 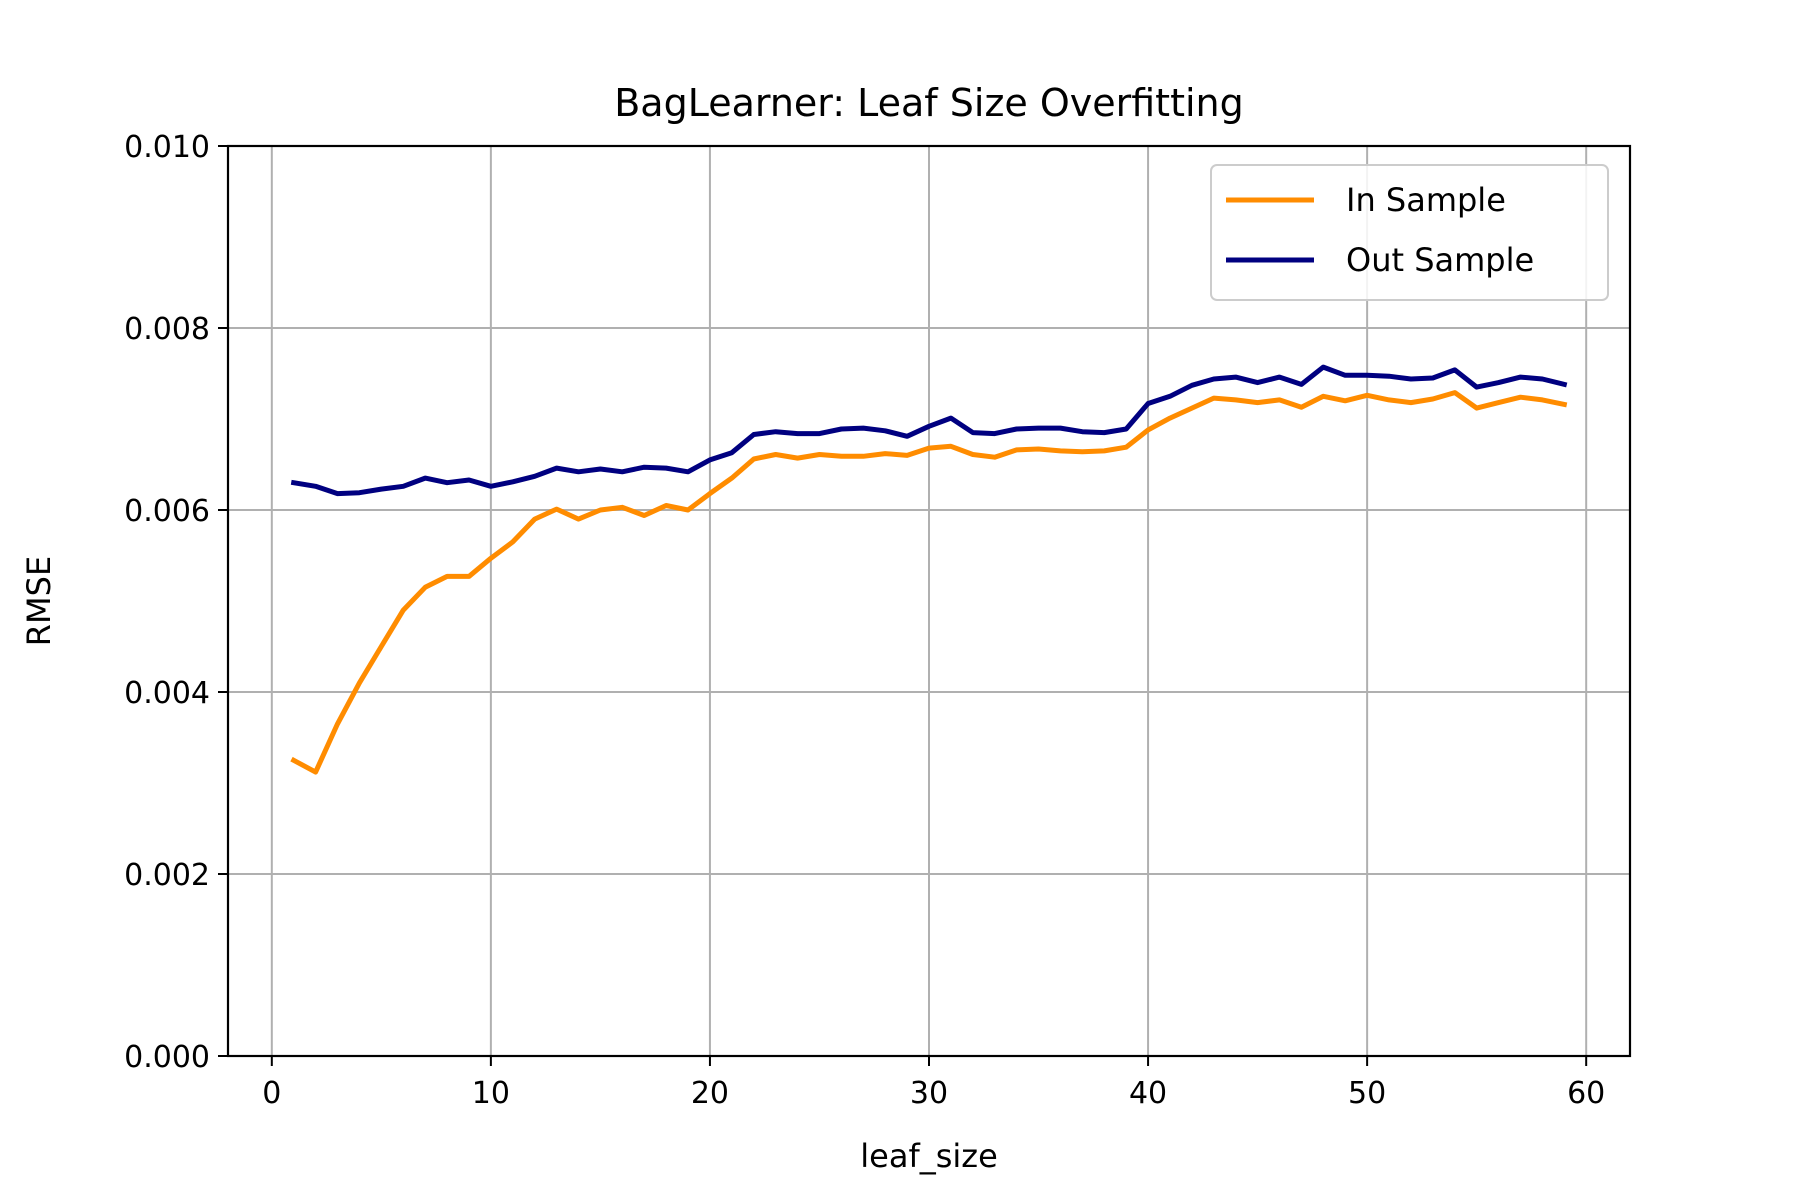 What do you see at coordinates (167, 875) in the screenshot?
I see `y-tick-label: 0.002` at bounding box center [167, 875].